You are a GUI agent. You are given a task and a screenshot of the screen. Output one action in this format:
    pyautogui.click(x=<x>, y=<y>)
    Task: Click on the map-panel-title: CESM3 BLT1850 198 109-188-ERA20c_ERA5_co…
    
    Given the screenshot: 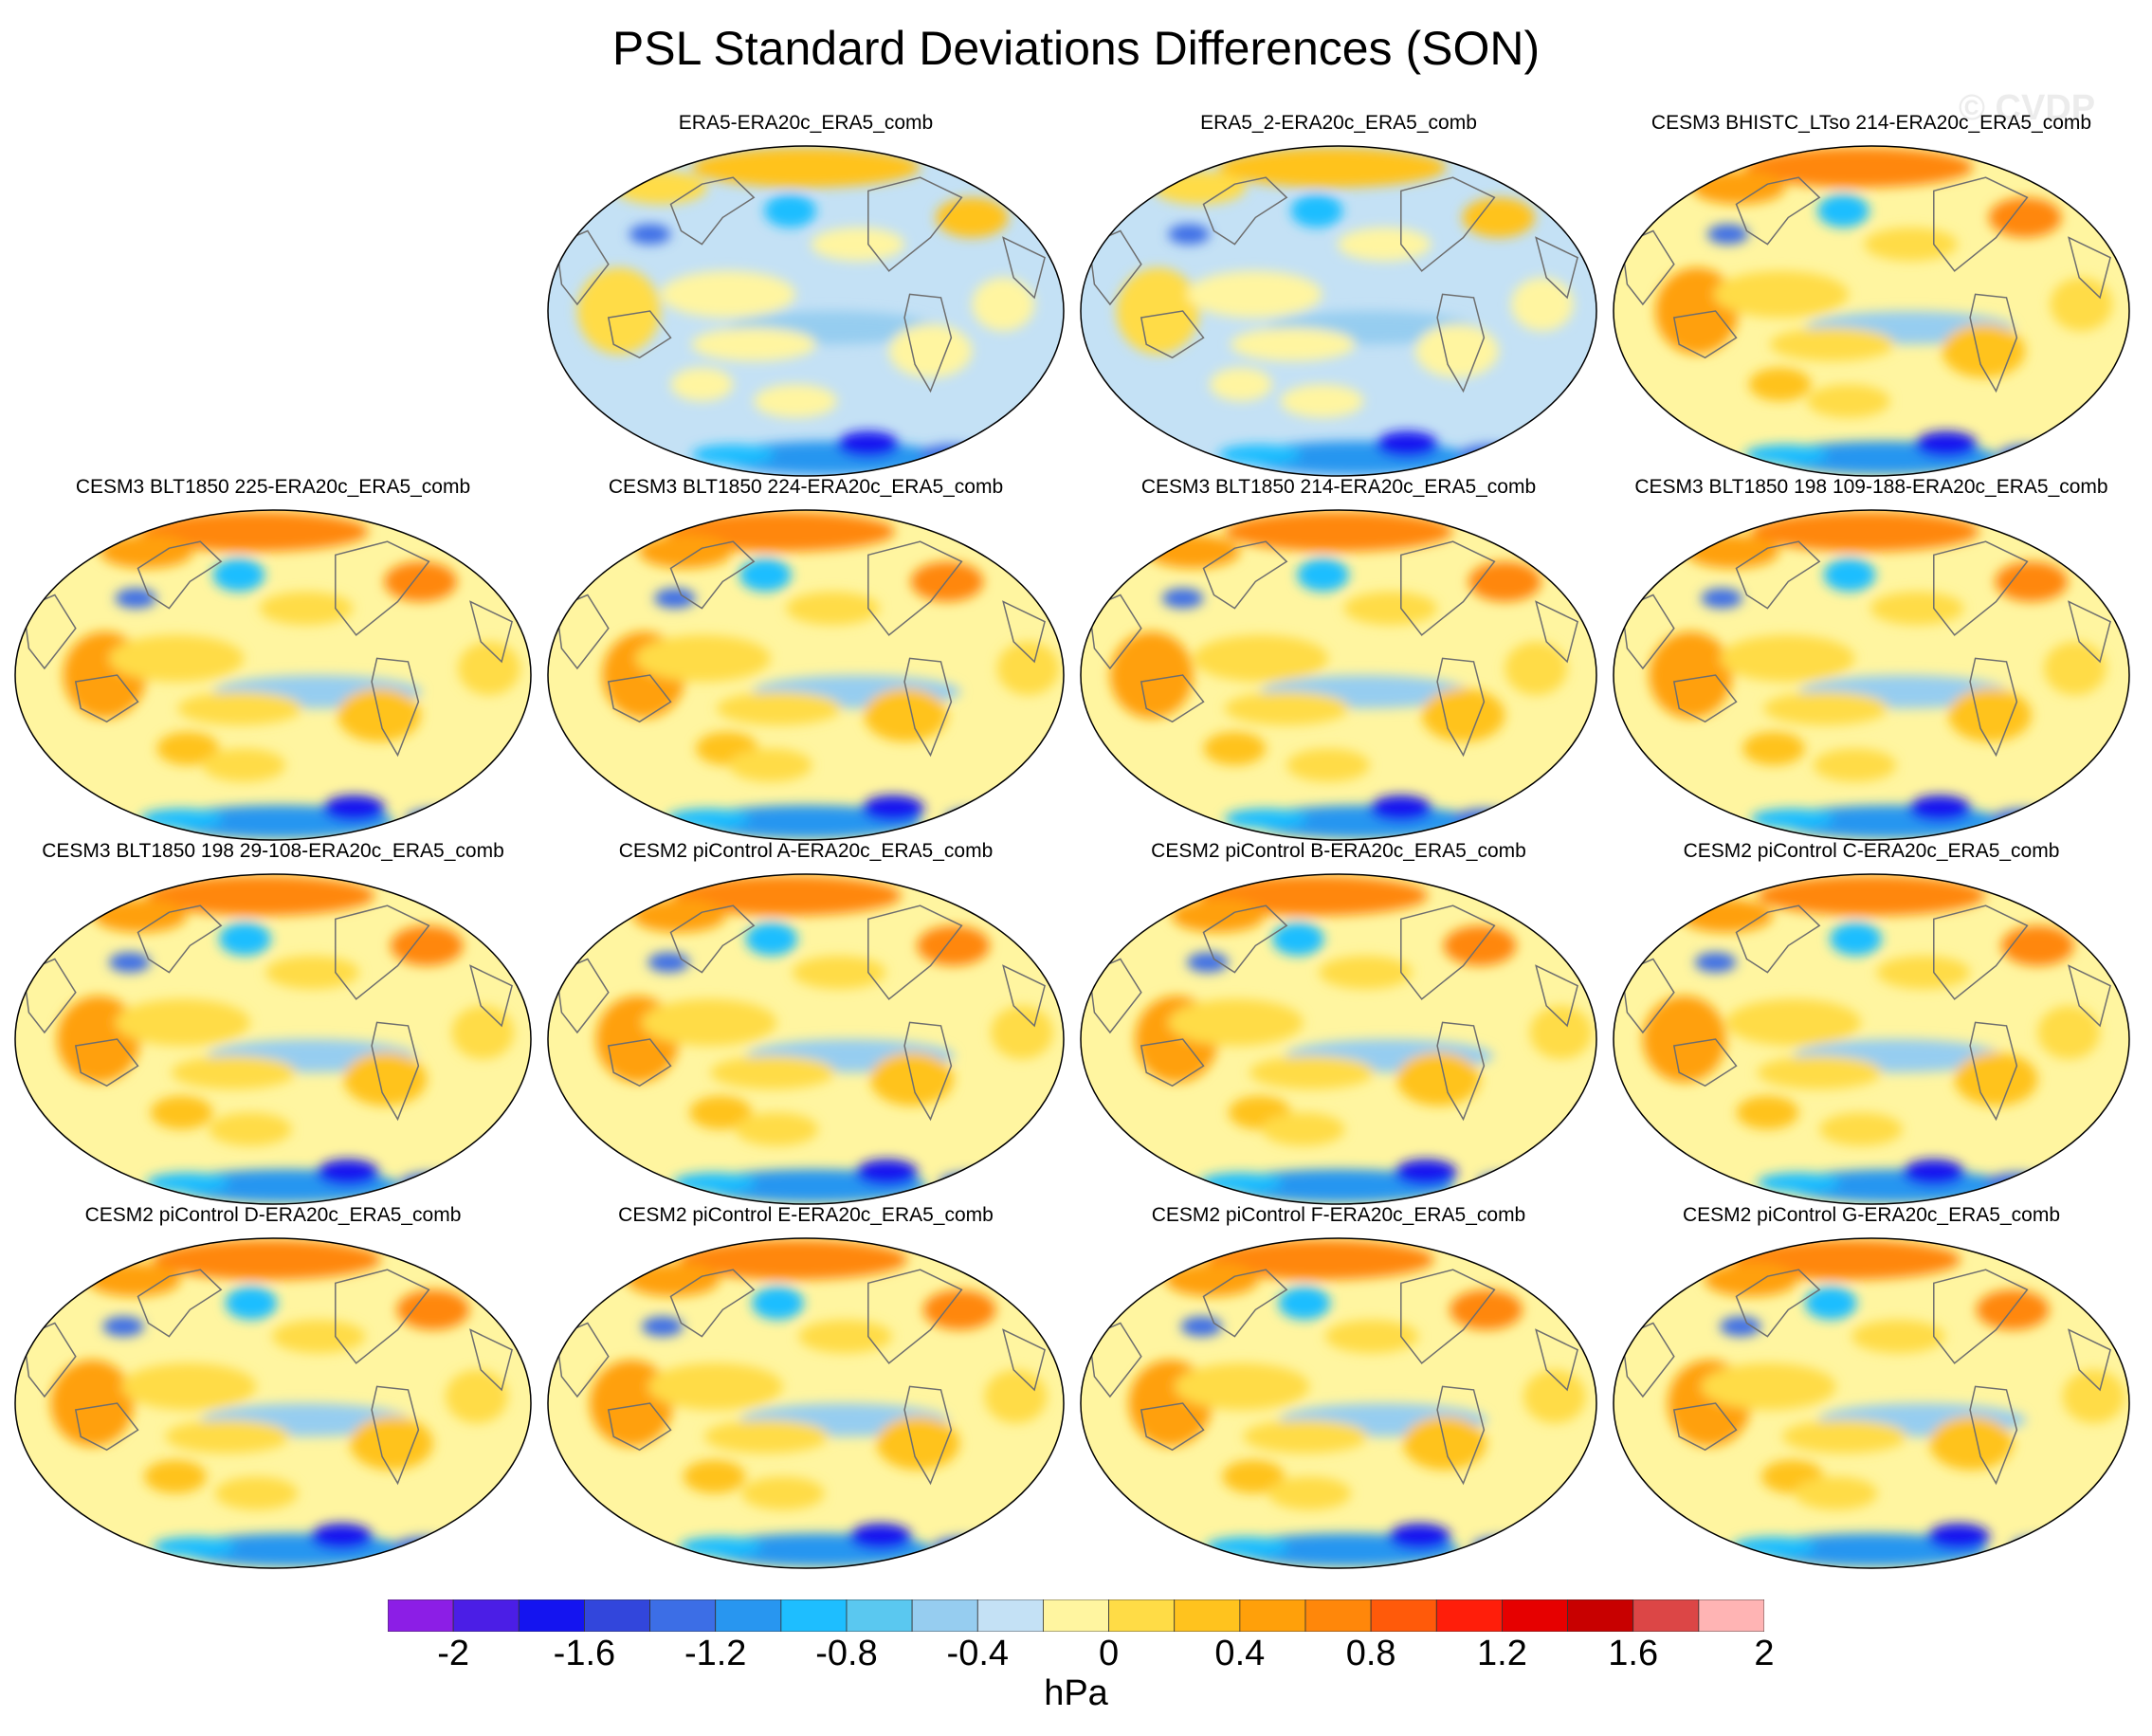 What is the action you would take?
    pyautogui.click(x=1871, y=487)
    